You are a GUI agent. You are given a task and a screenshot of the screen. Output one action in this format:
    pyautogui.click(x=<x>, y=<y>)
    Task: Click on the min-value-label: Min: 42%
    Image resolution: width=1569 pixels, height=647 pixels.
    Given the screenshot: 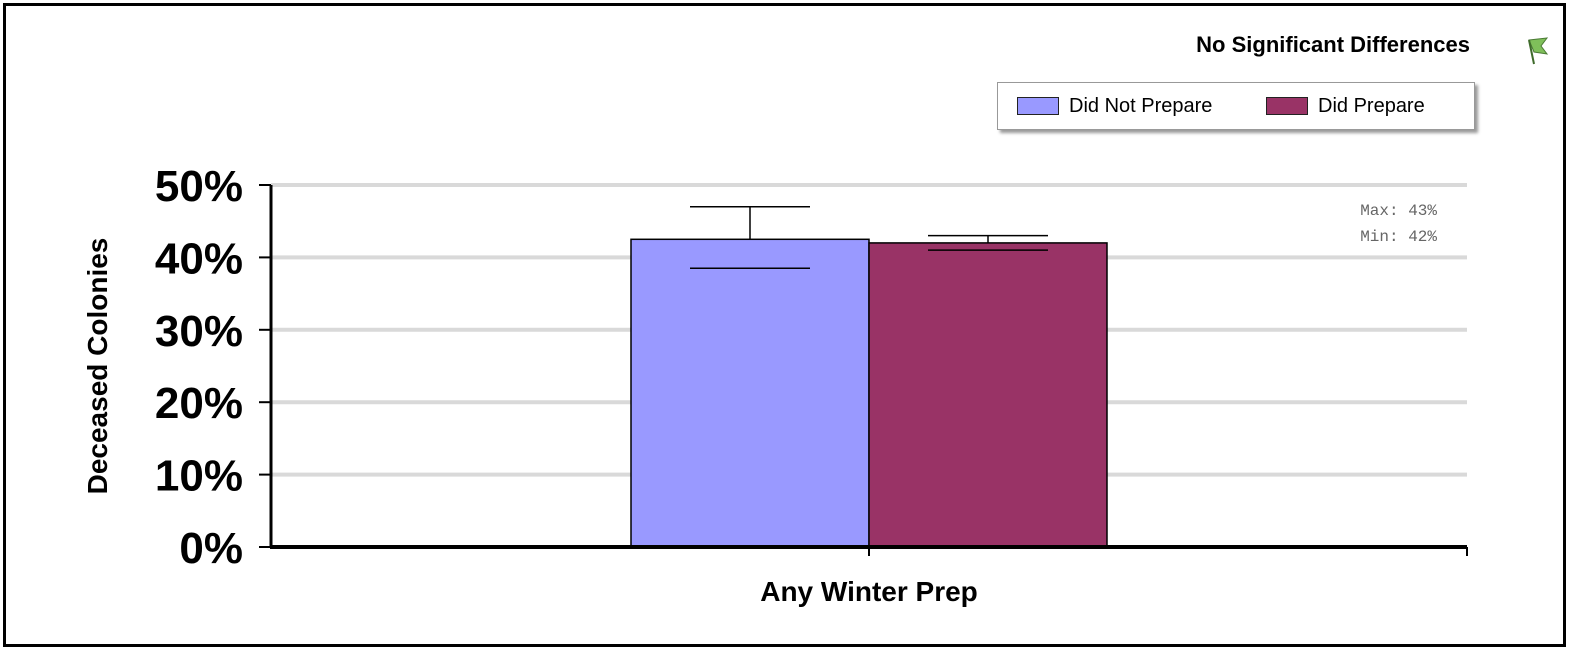 What is the action you would take?
    pyautogui.click(x=1398, y=237)
    